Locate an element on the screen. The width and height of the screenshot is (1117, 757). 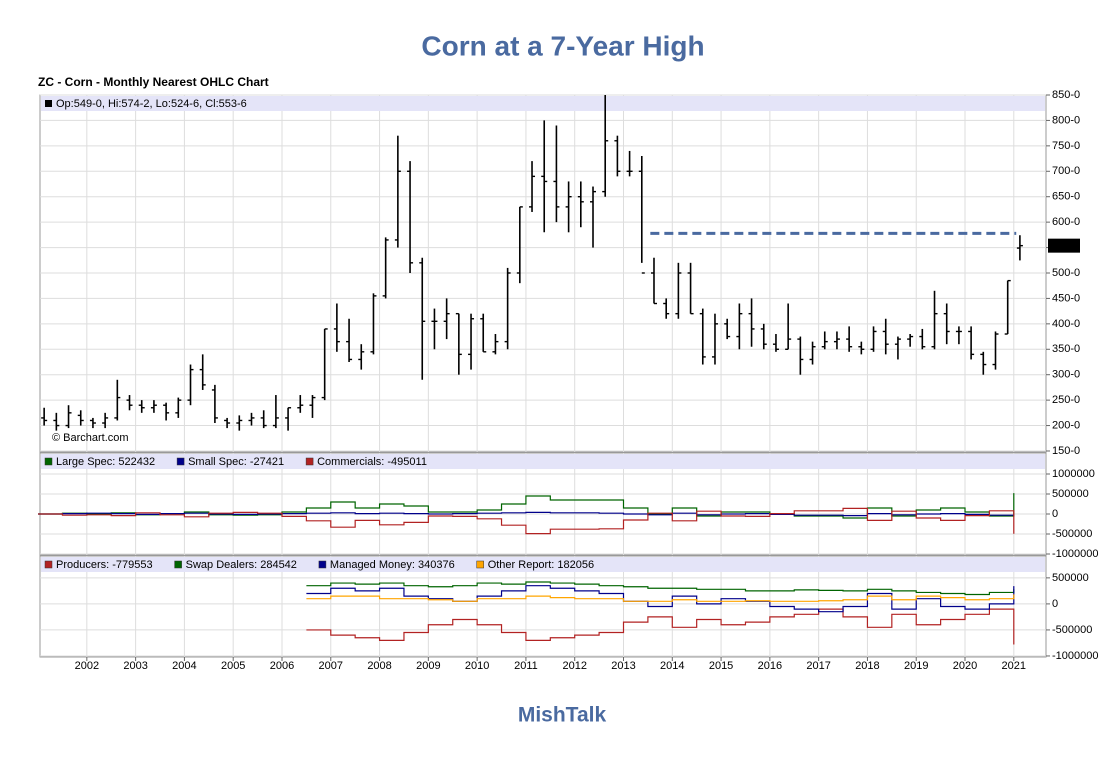
legend-text: Commercials: -495011 is located at coordinates (372, 462).